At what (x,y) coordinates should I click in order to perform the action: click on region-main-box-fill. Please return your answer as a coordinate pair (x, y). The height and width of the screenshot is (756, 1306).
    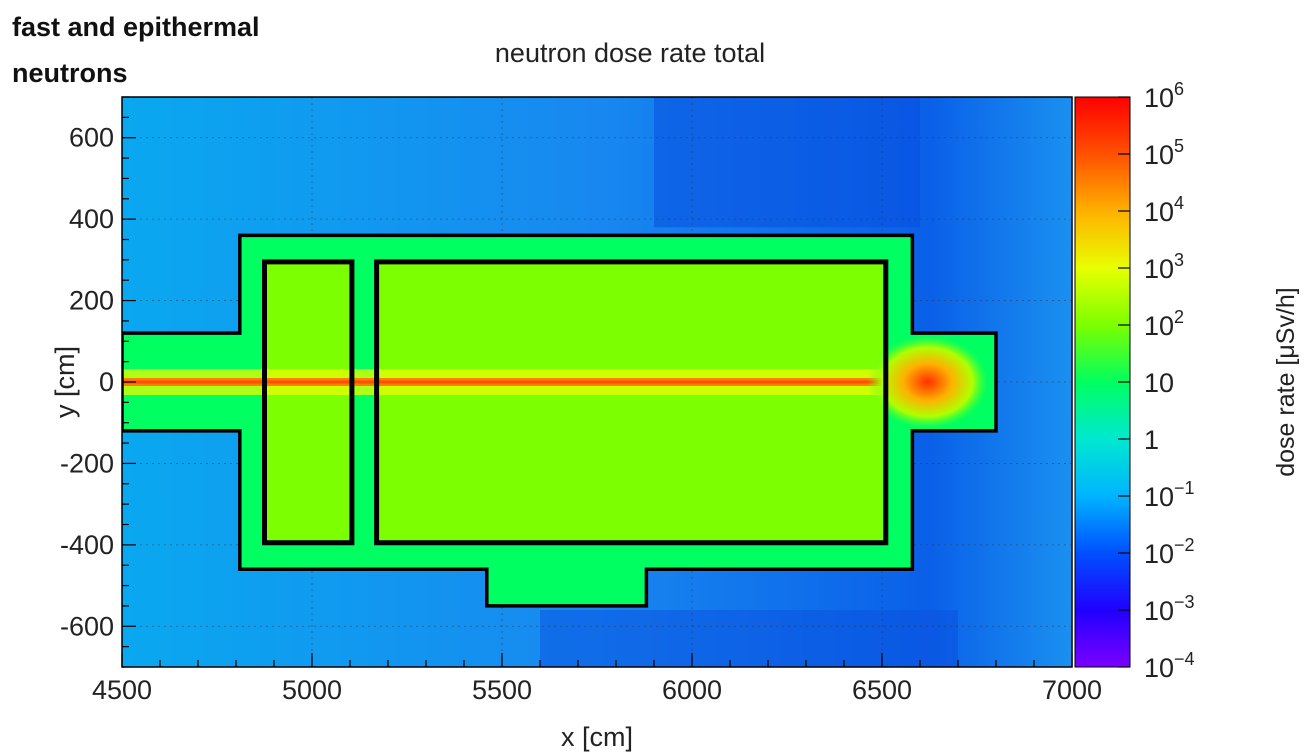
    Looking at the image, I should click on (631, 402).